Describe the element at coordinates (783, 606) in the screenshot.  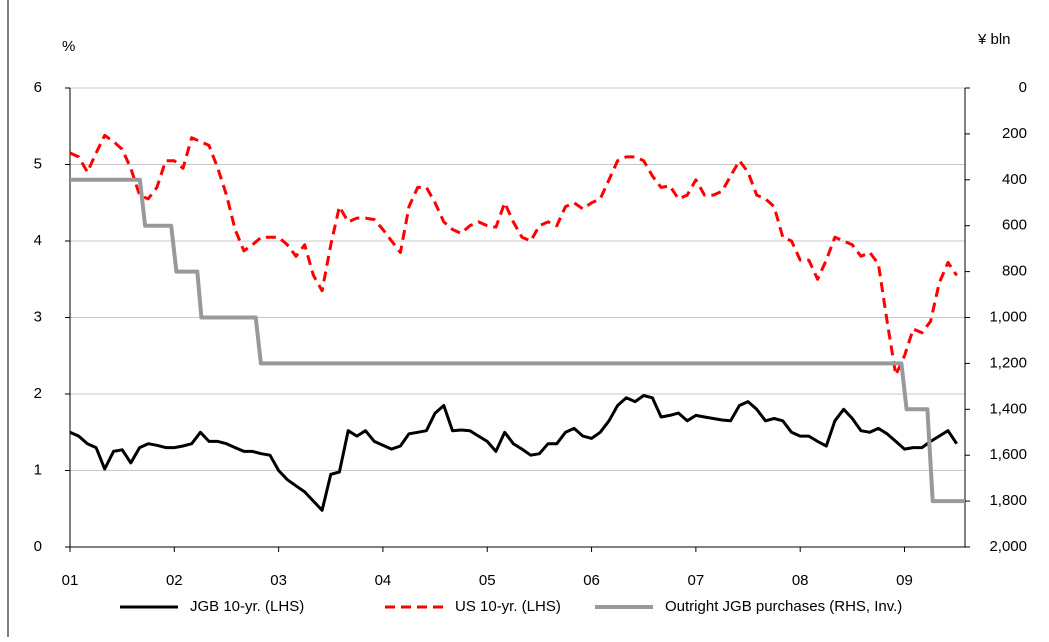
I see `legend-label: Outright JGB purchases (RHS, Inv.)` at that location.